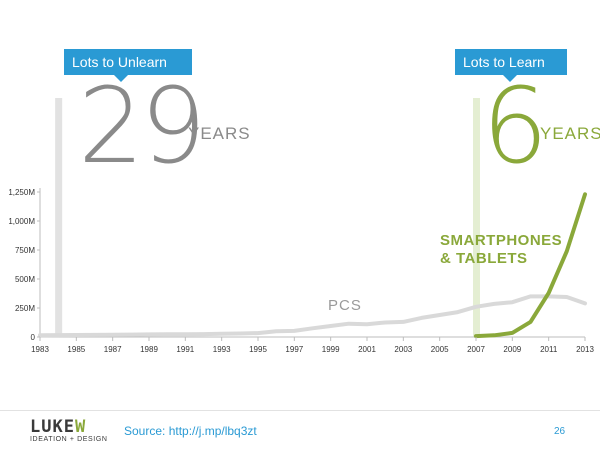  Describe the element at coordinates (570, 133) in the screenshot. I see `smartphone-years-unit: YEARS` at that location.